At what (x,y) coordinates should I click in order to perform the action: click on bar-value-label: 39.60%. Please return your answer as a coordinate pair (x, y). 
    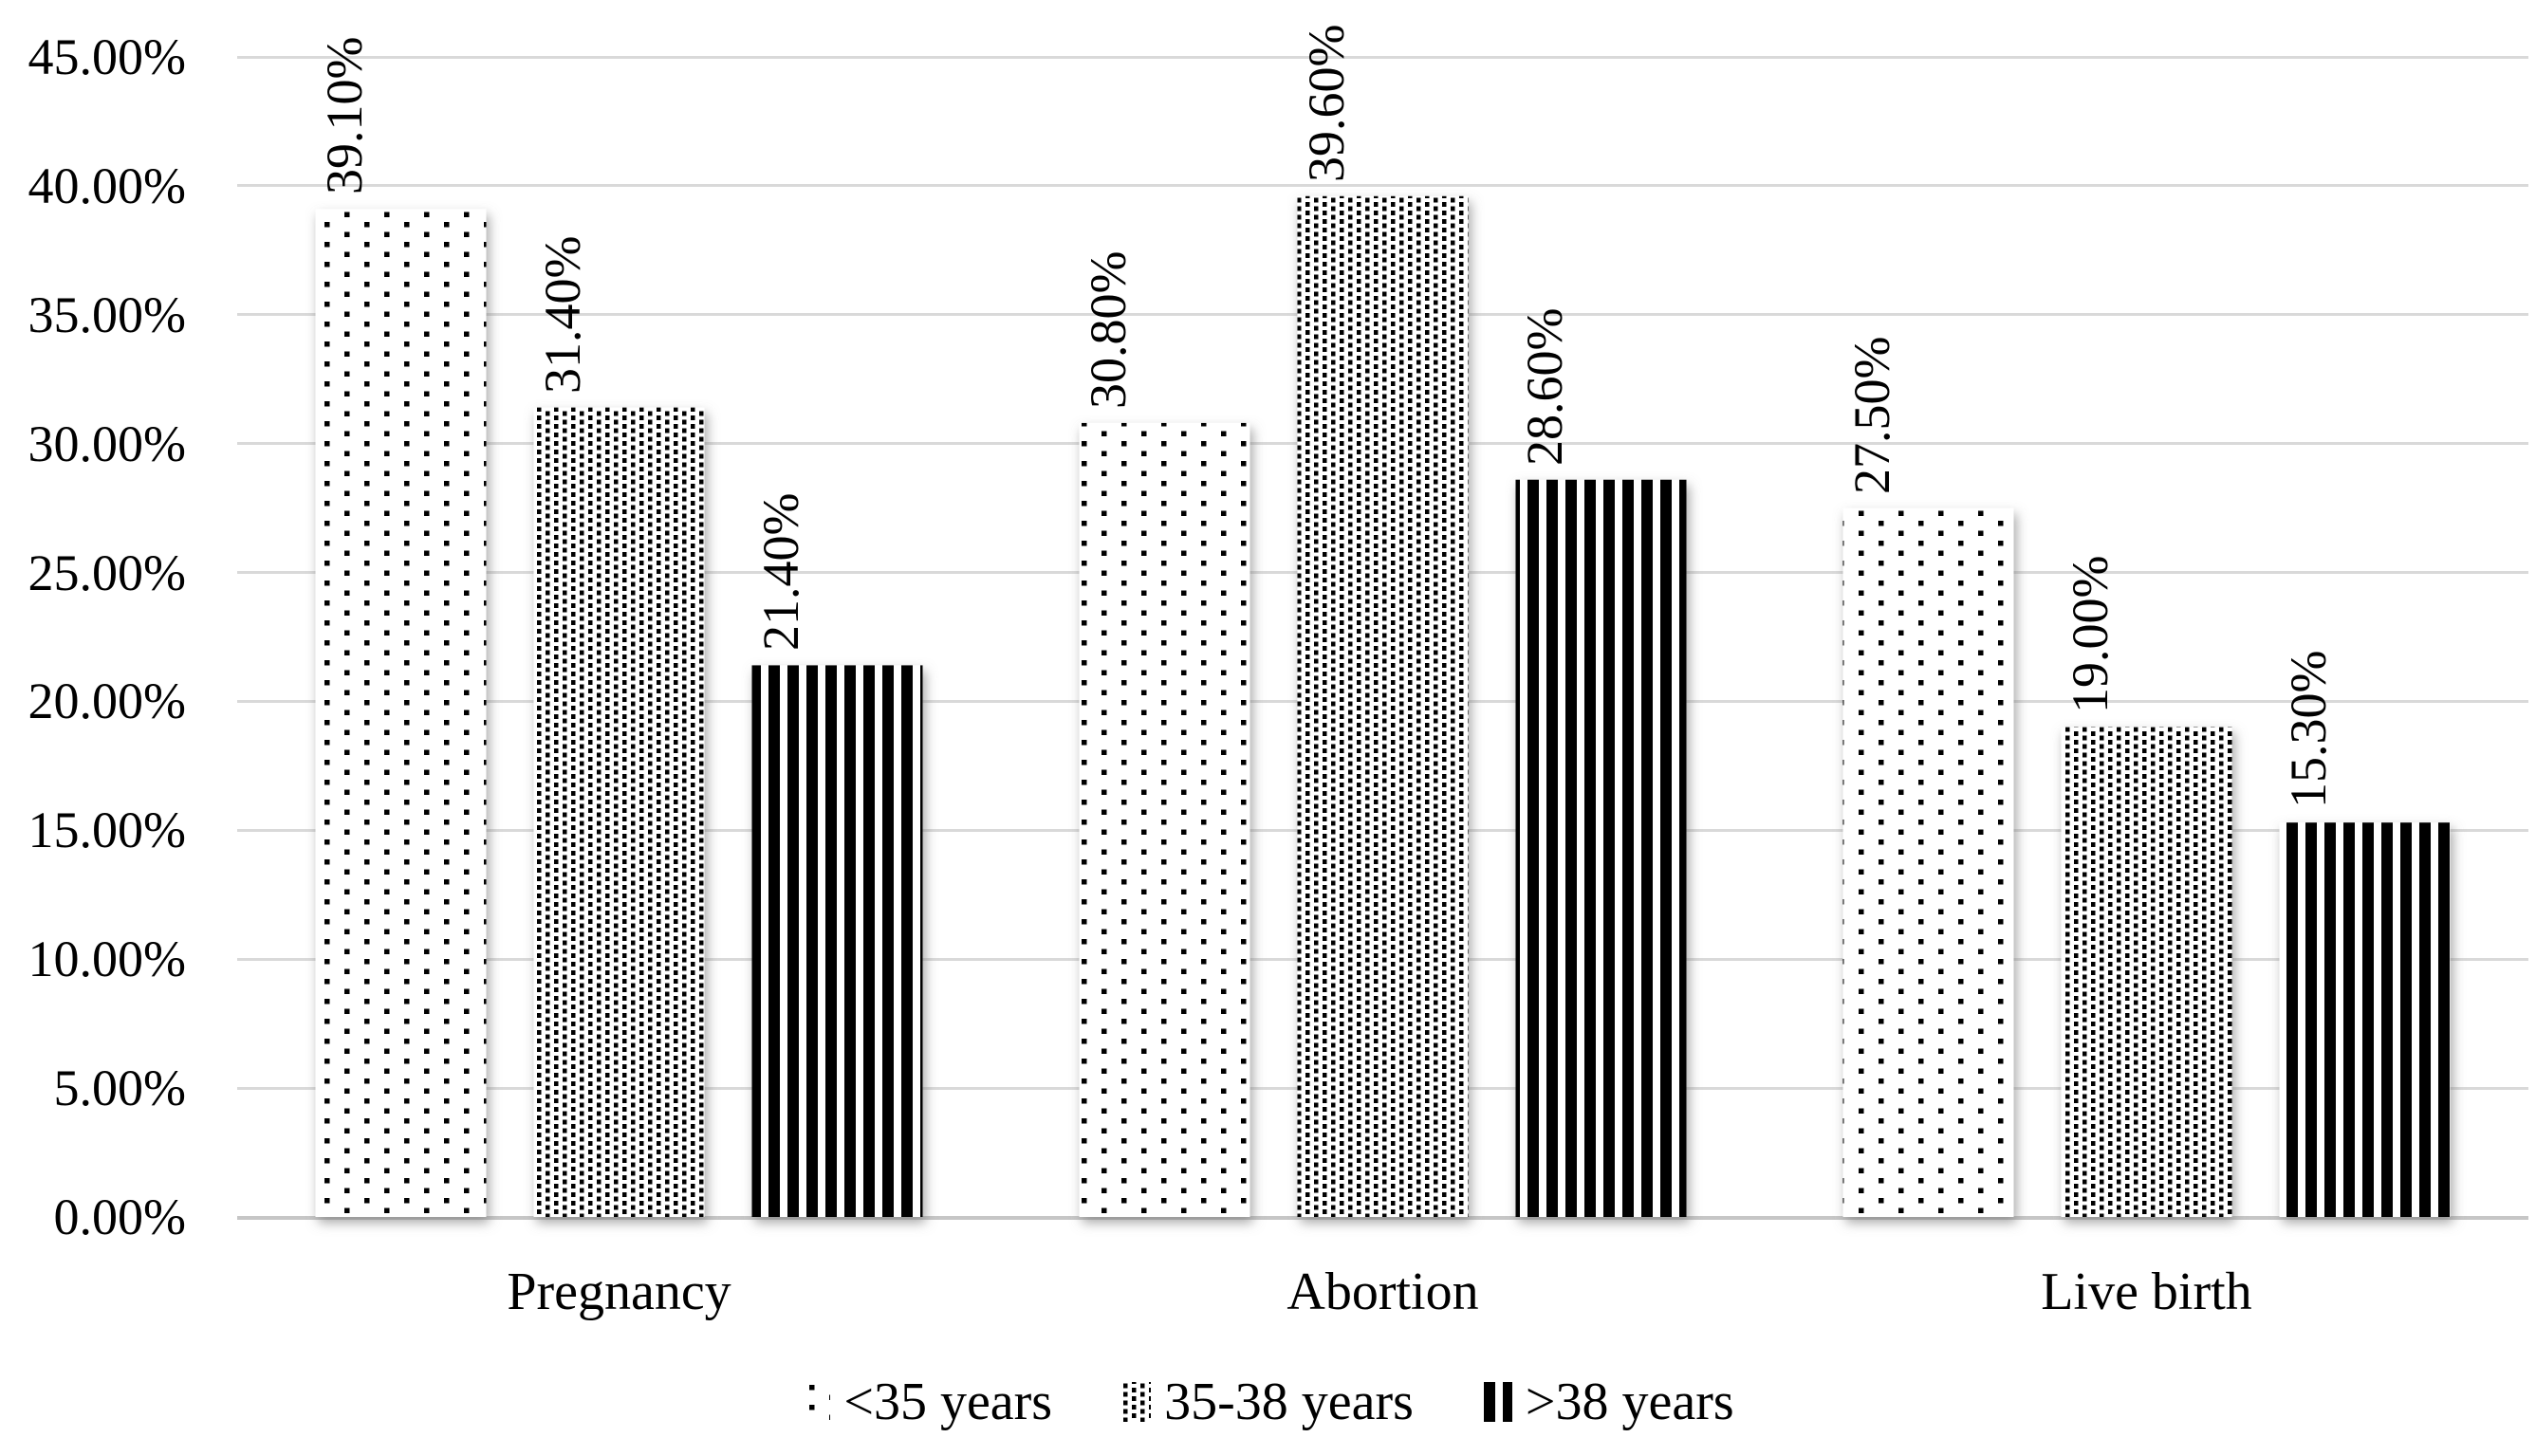
    Looking at the image, I should click on (1326, 103).